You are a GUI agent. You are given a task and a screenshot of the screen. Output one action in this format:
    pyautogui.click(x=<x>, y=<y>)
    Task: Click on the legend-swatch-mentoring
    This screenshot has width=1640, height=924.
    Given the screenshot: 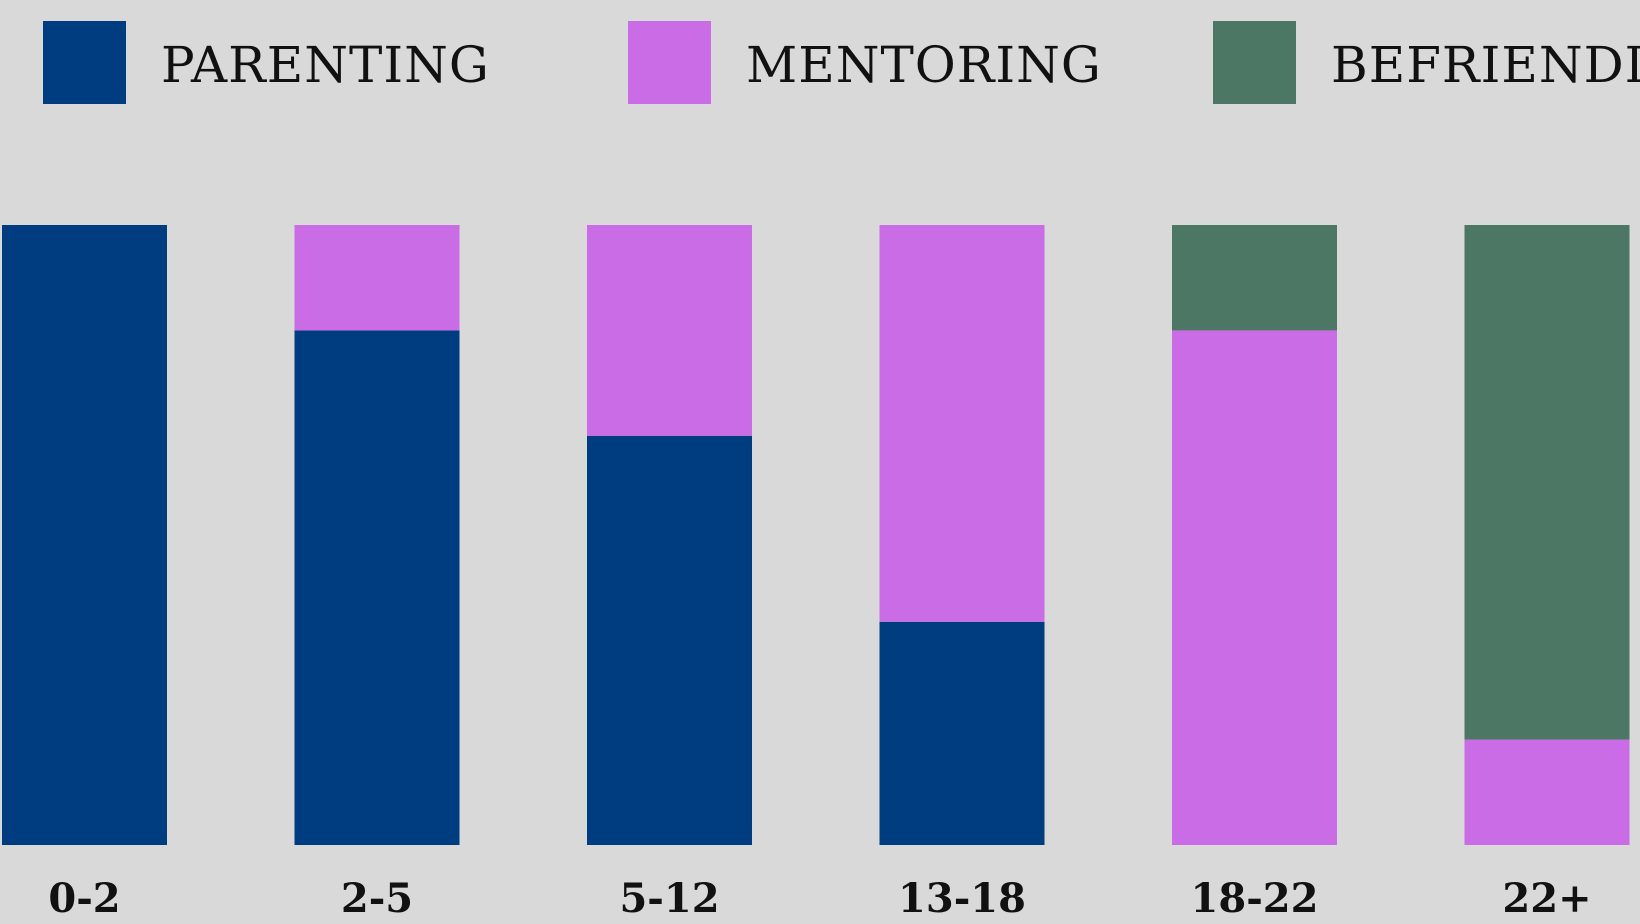 What is the action you would take?
    pyautogui.click(x=669, y=62)
    